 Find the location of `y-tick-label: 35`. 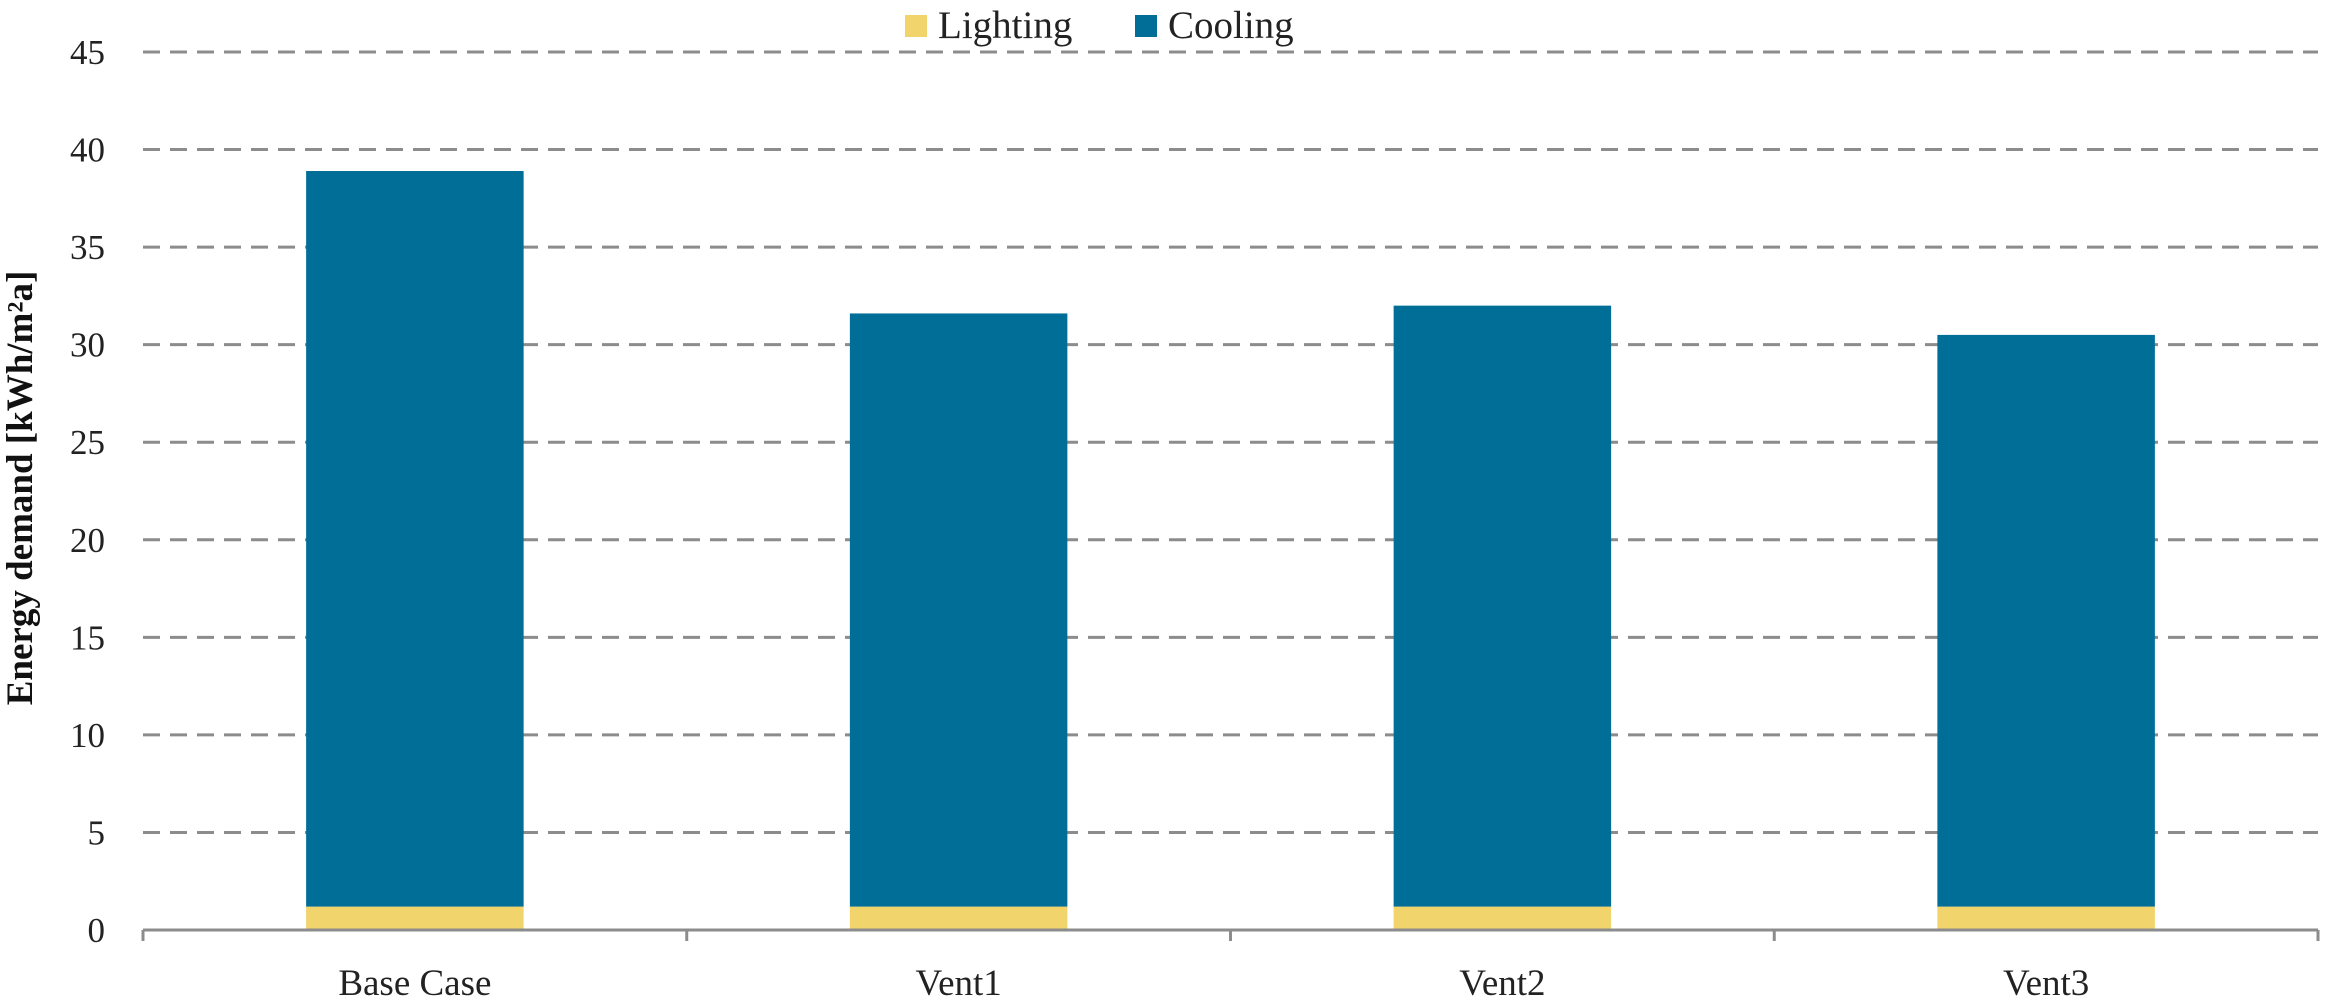

y-tick-label: 35 is located at coordinates (87, 247).